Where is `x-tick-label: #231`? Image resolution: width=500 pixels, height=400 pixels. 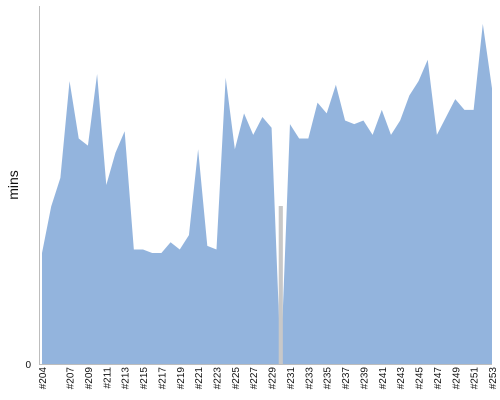
x-tick-label: #231 is located at coordinates (291, 378).